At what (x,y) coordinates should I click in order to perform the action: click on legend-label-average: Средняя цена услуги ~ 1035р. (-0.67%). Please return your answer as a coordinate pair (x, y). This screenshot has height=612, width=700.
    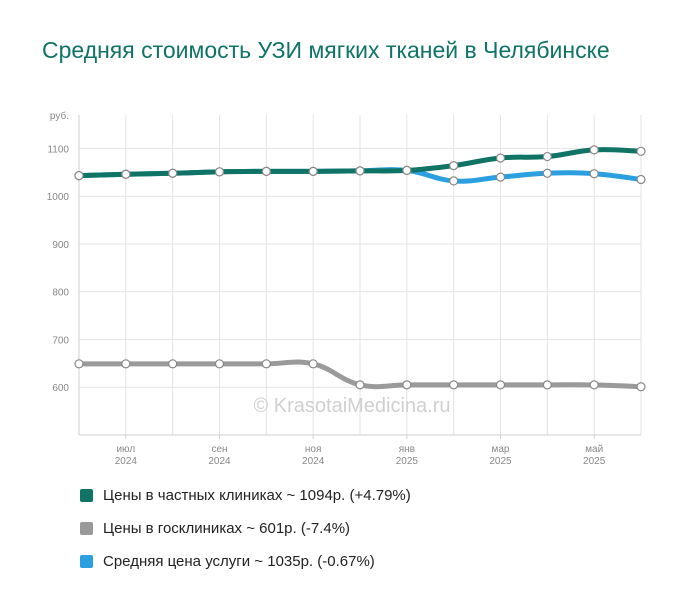
    Looking at the image, I should click on (239, 561).